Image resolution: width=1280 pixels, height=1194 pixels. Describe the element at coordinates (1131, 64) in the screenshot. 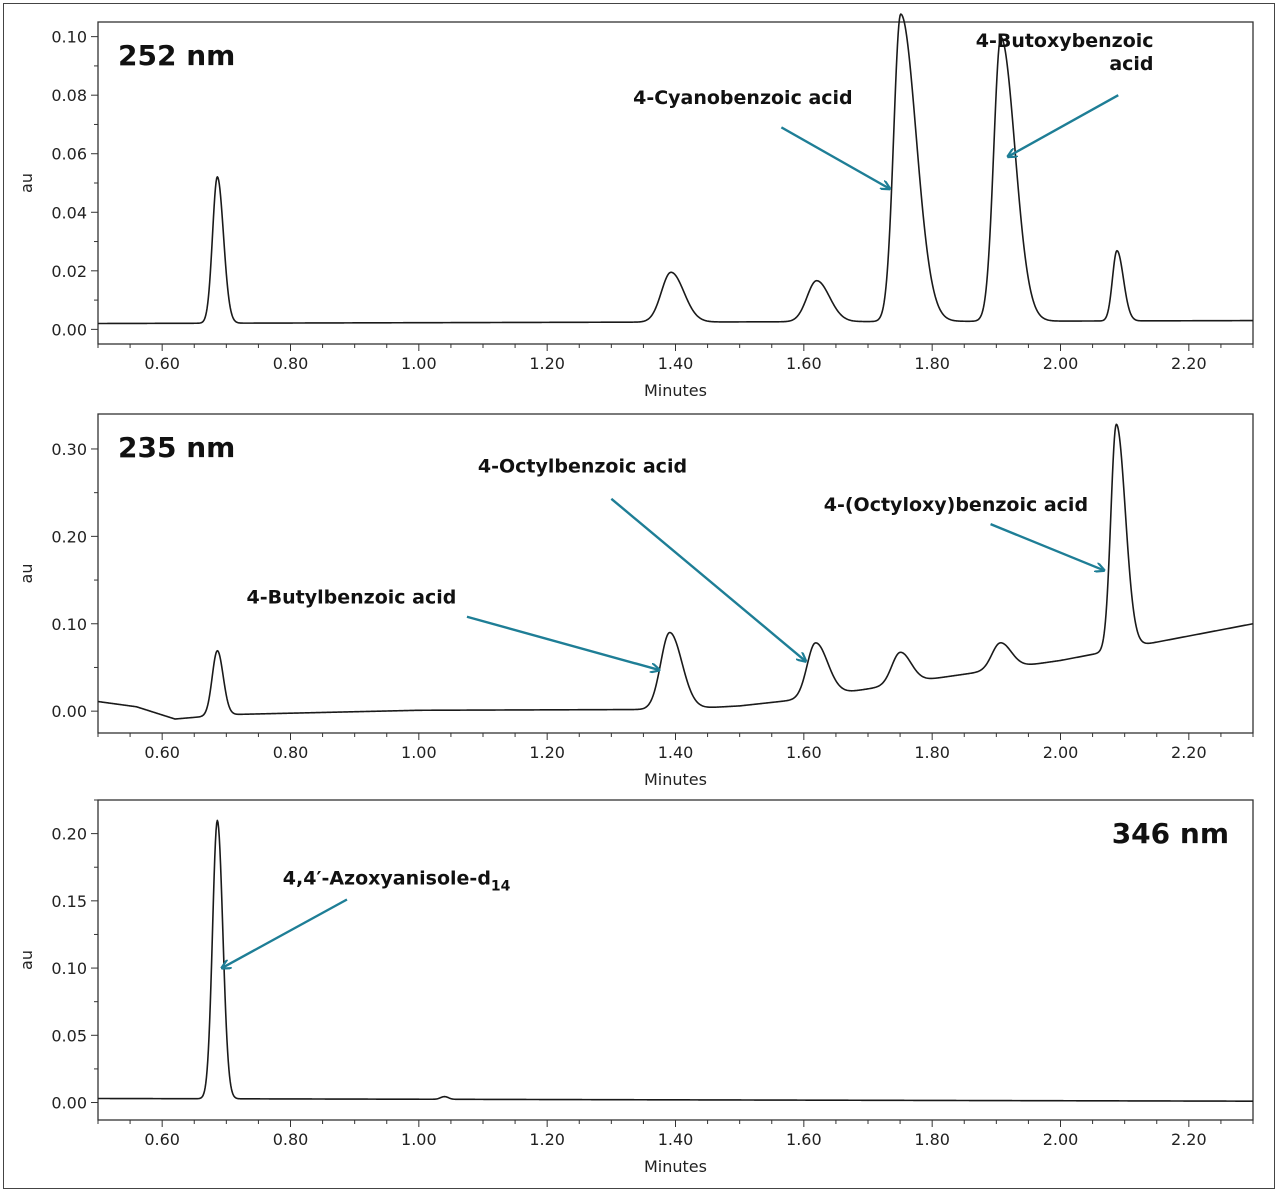

I see `compound-label: acid` at that location.